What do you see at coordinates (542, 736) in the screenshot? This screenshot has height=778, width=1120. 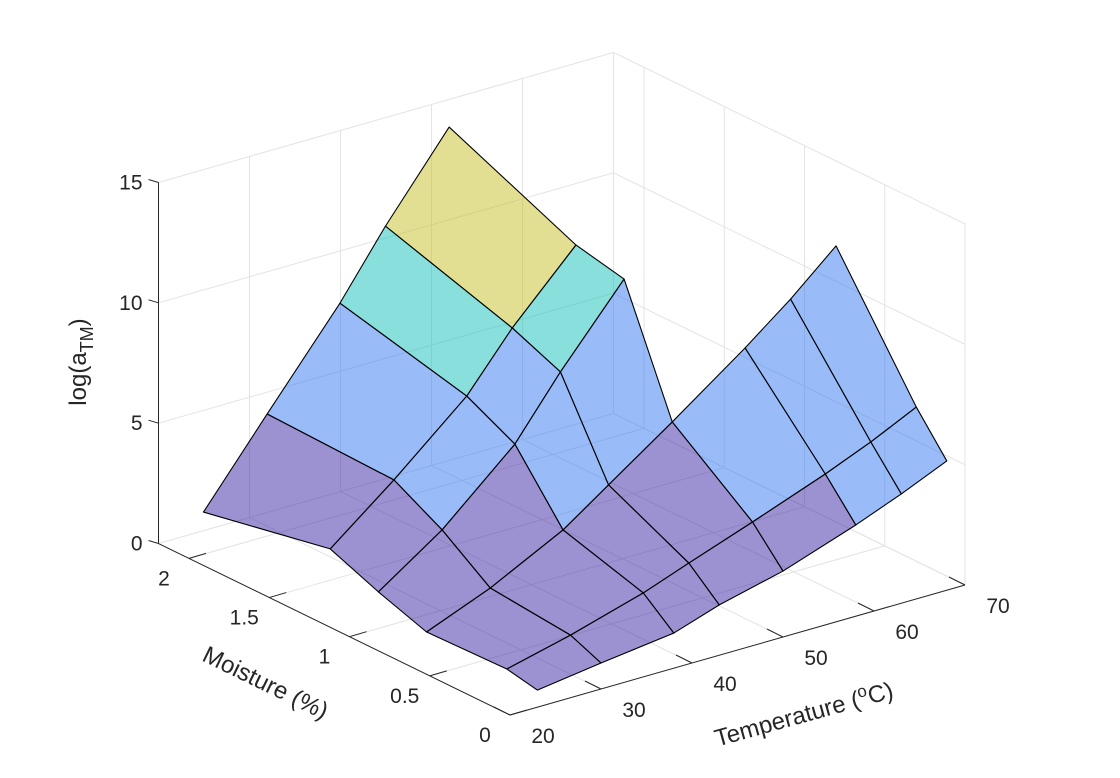 I see `x-tick-label: 20` at bounding box center [542, 736].